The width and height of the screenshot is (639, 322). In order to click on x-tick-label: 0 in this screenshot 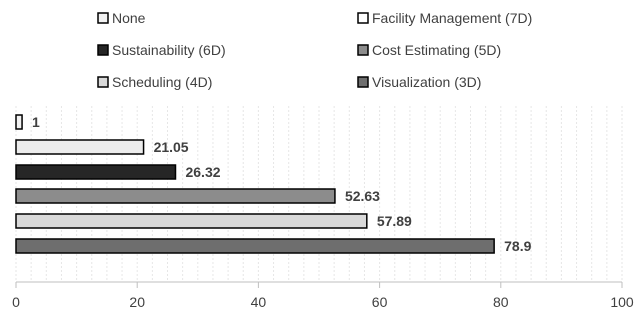, I will do `click(16, 302)`.